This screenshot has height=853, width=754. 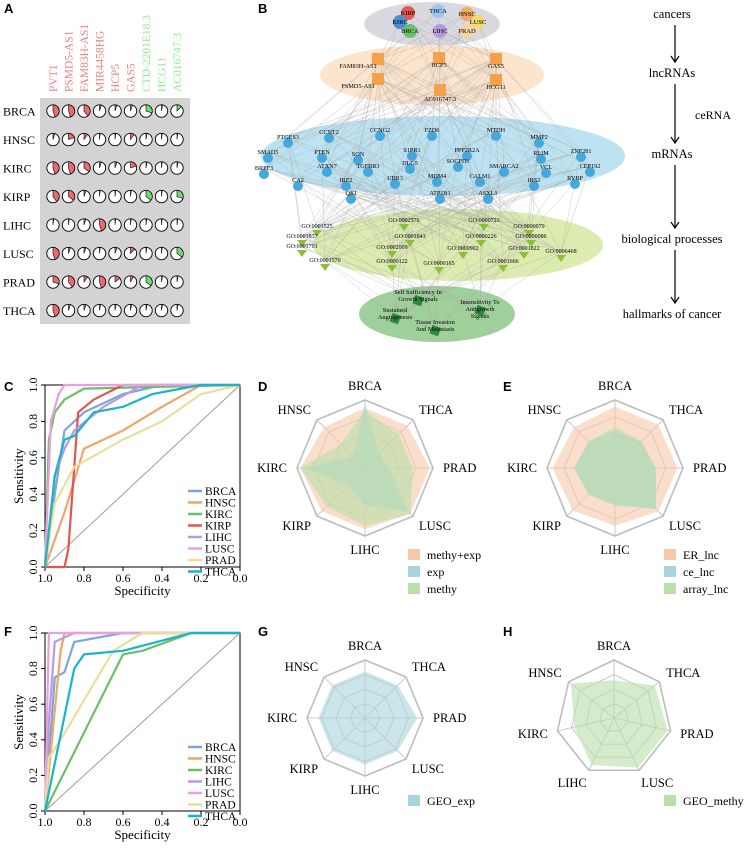 What do you see at coordinates (33, 704) in the screenshot?
I see `y-tick-label: 0.6` at bounding box center [33, 704].